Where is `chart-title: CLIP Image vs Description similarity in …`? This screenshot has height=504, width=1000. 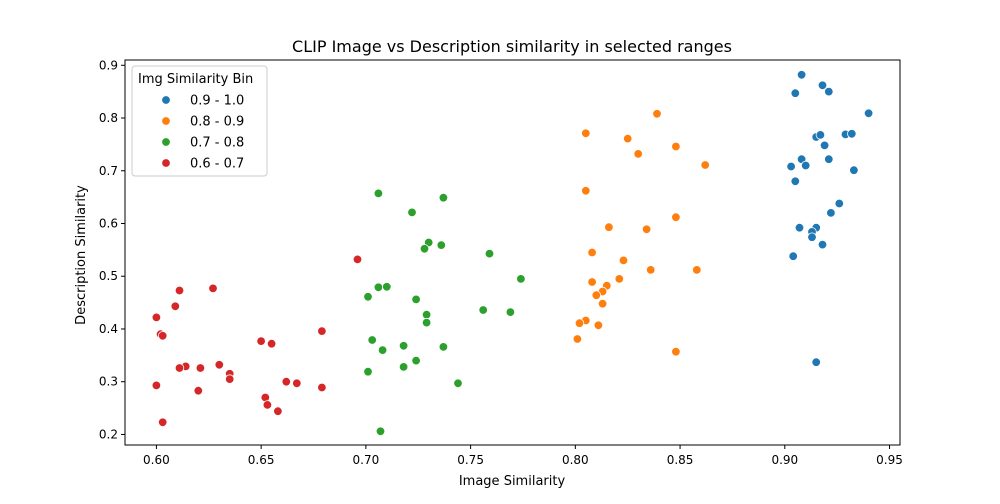 chart-title: CLIP Image vs Description similarity in … is located at coordinates (512, 46).